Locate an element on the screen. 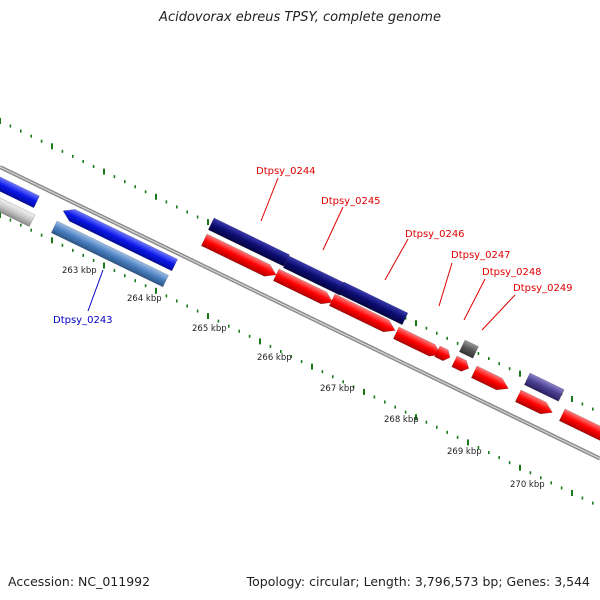  gene-feature-dtpsy-0245b is located at coordinates (373, 303).